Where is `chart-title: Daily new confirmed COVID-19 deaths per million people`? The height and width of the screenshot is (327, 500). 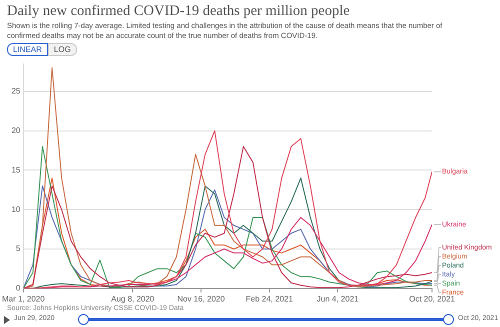
chart-title: Daily new confirmed COVID-19 deaths per million people is located at coordinates (179, 11).